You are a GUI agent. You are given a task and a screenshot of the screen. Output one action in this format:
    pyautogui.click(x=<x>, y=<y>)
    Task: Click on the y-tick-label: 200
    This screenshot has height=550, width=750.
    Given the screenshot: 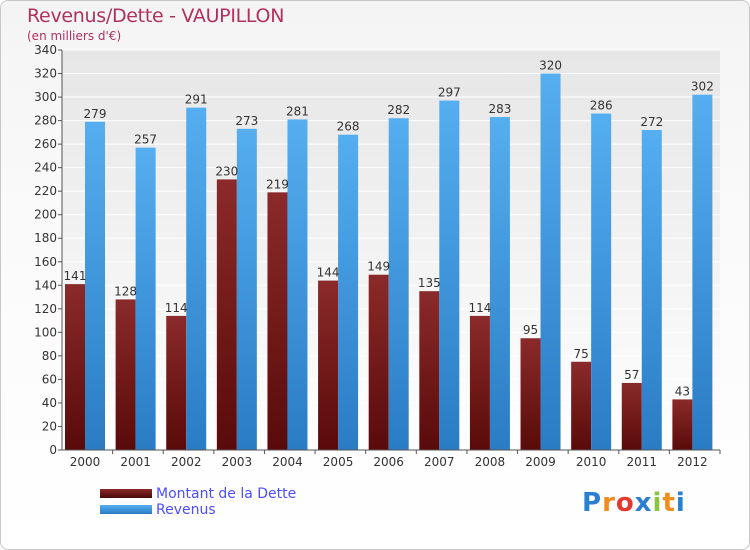 What is the action you would take?
    pyautogui.click(x=45, y=215)
    